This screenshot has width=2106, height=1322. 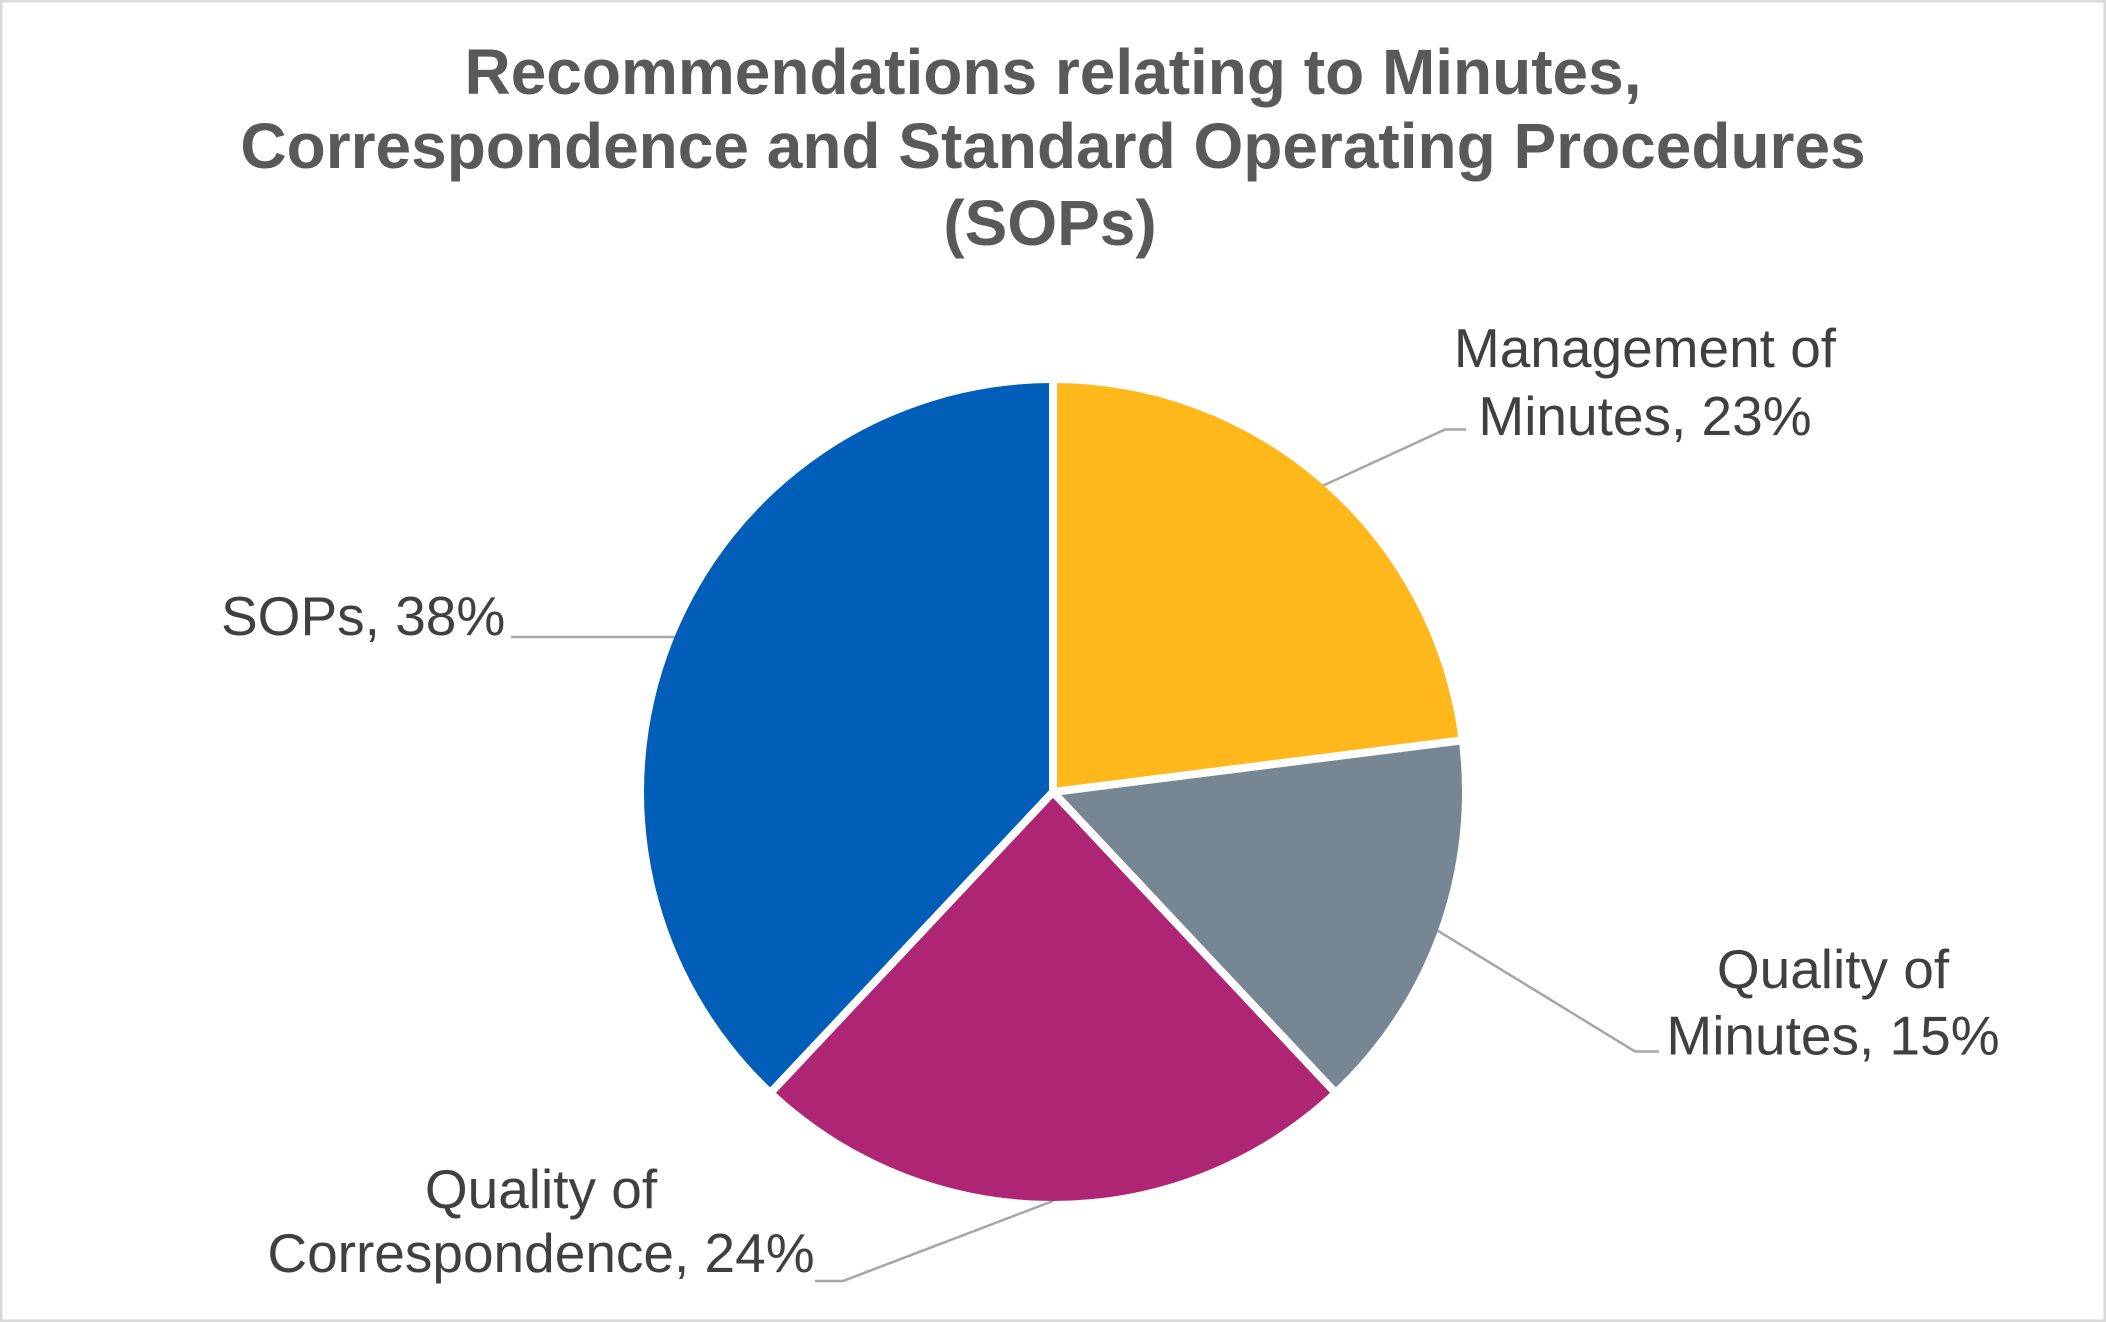 What do you see at coordinates (540, 1253) in the screenshot?
I see `svg-text: Correspondence, 24%` at bounding box center [540, 1253].